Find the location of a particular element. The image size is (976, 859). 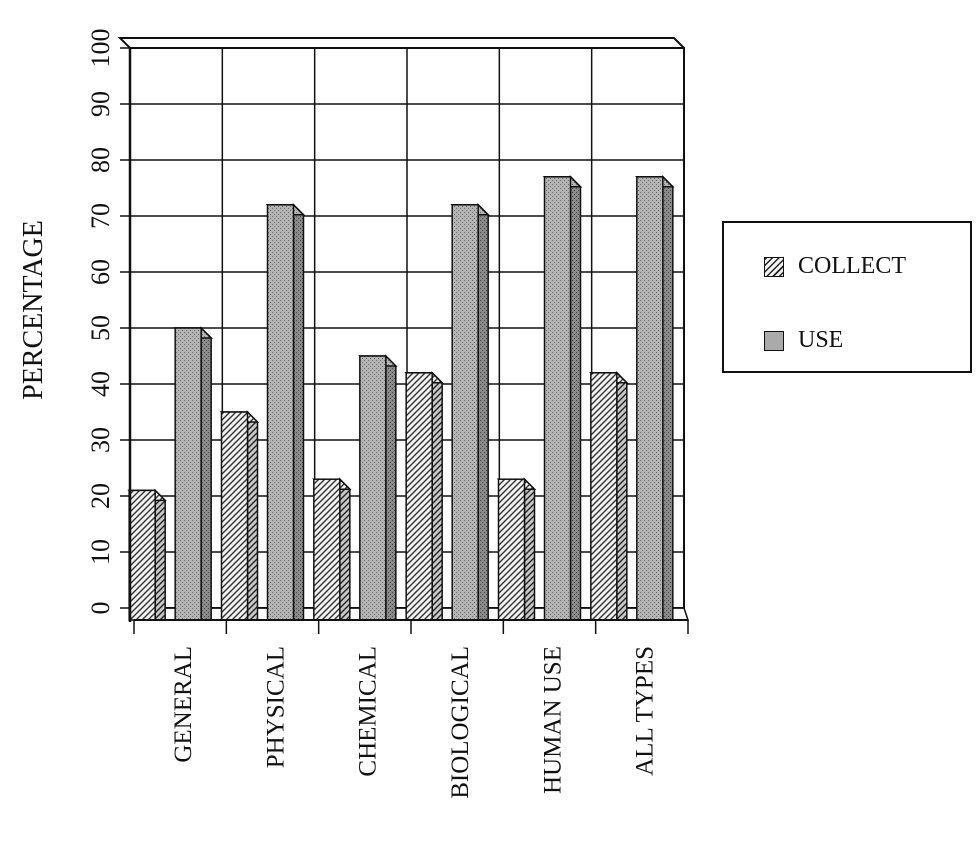

x-category-label: GENERAL is located at coordinates (183, 704).